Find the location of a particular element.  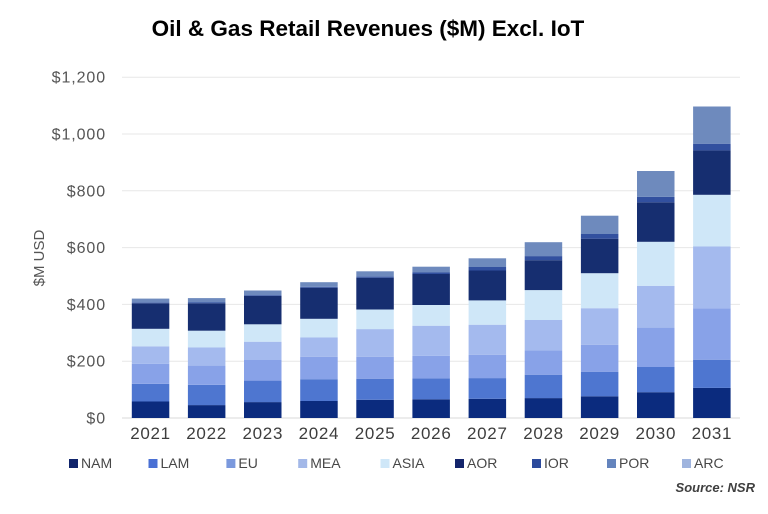

svg-text: 2027 is located at coordinates (487, 433).